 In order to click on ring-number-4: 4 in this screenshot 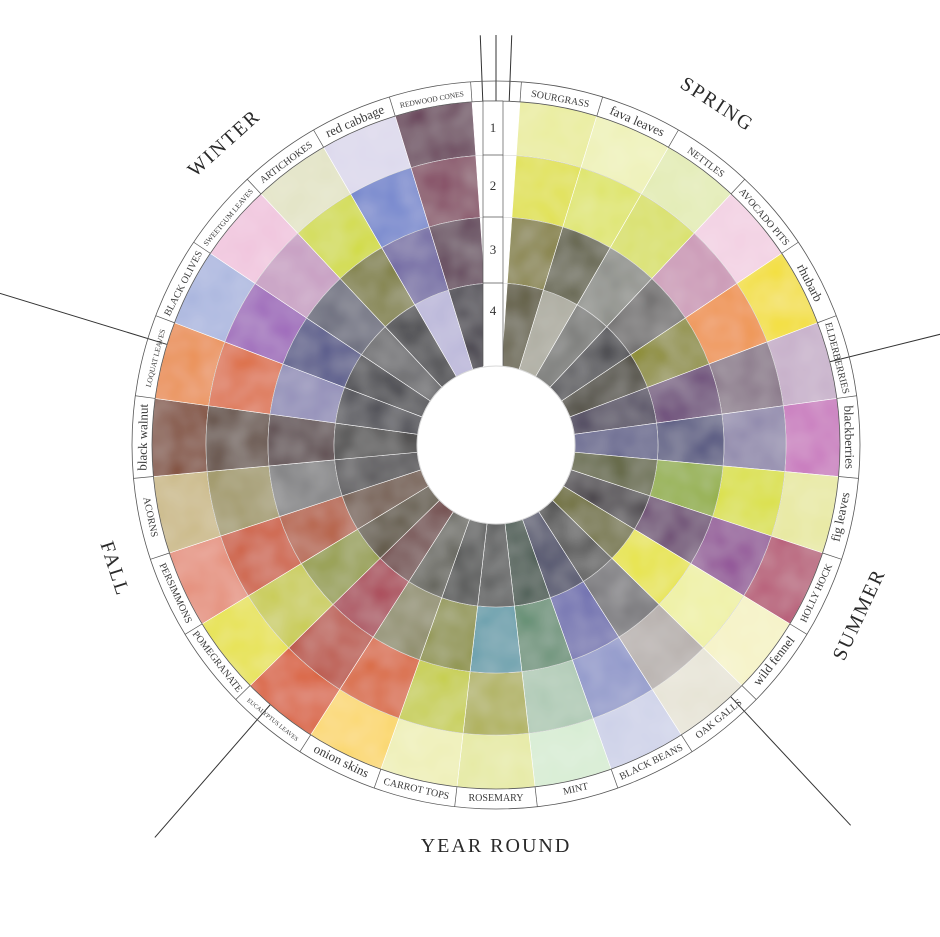, I will do `click(493, 310)`.